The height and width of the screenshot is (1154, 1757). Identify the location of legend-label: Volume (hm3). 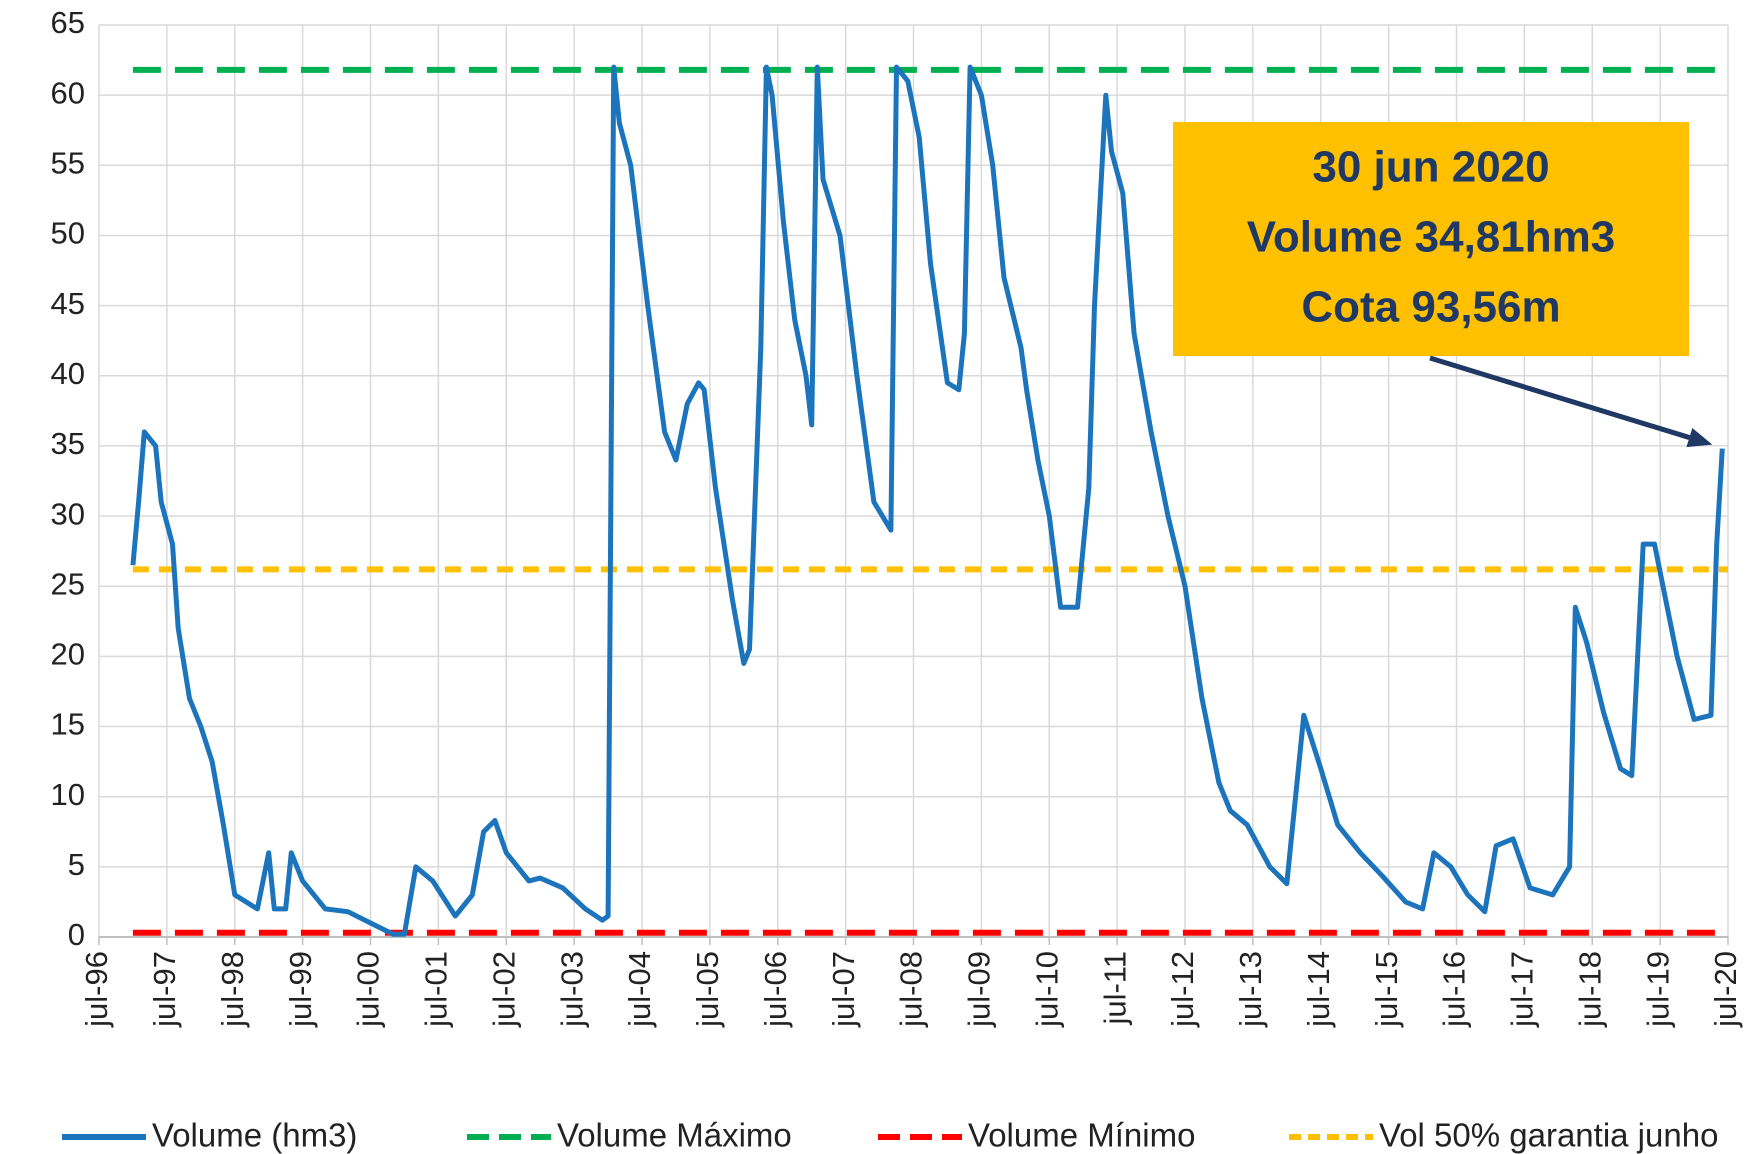
(254, 1135).